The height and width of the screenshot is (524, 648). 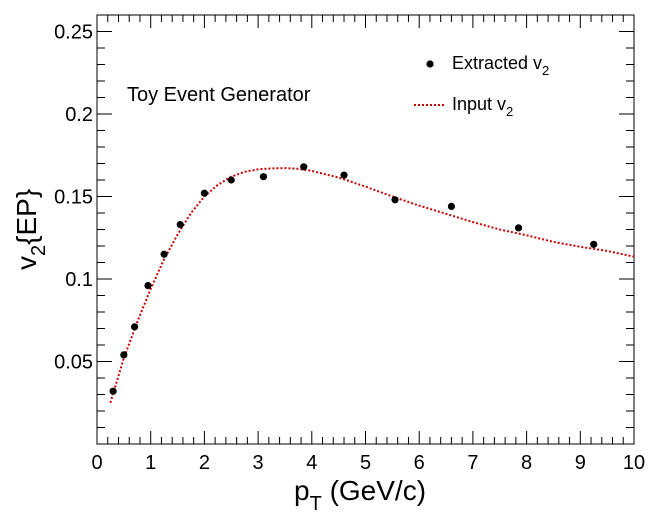 What do you see at coordinates (479, 104) in the screenshot?
I see `legend-label-input-main: Input v` at bounding box center [479, 104].